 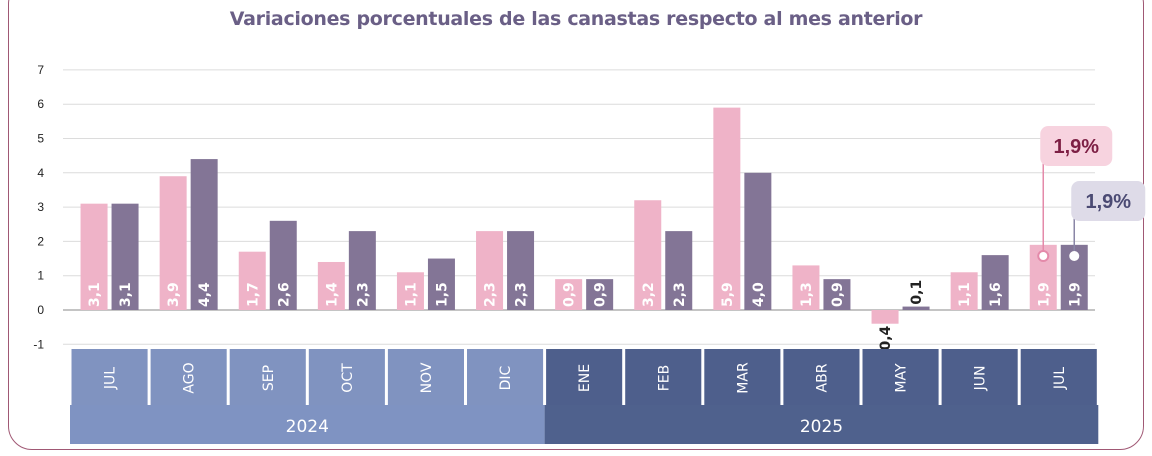 I want to click on month-label: MAR, so click(x=743, y=378).